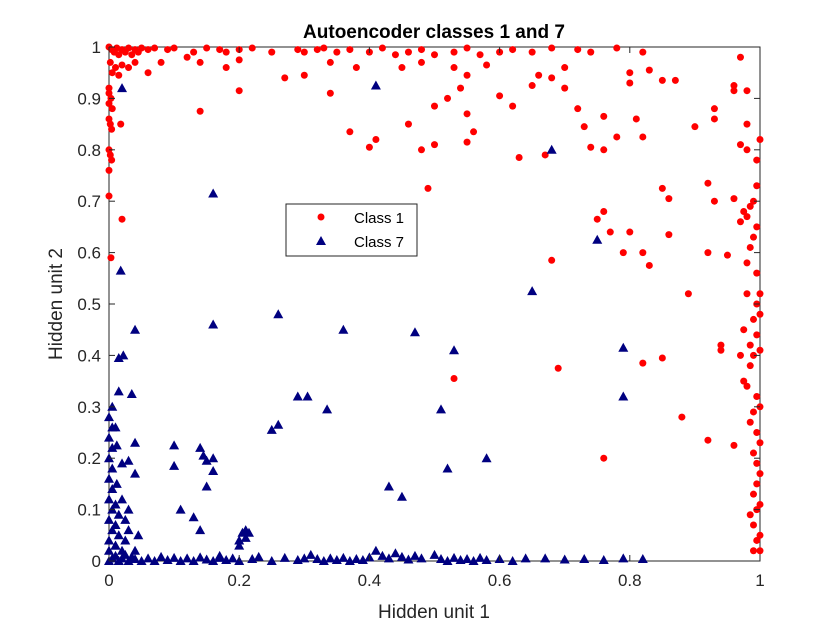  I want to click on y-tick-label: 0.3, so click(89, 407).